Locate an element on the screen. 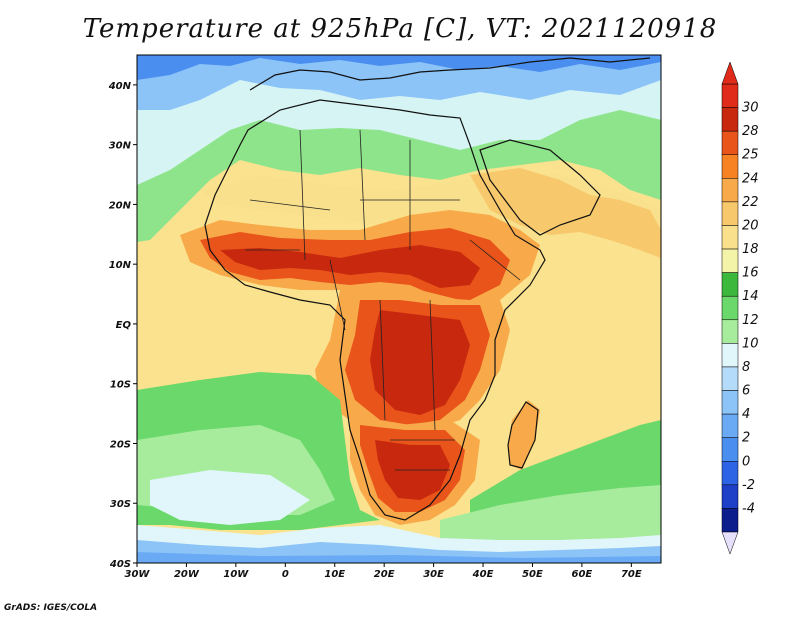 This screenshot has height=618, width=800. field-indian-light is located at coordinates (550, 512).